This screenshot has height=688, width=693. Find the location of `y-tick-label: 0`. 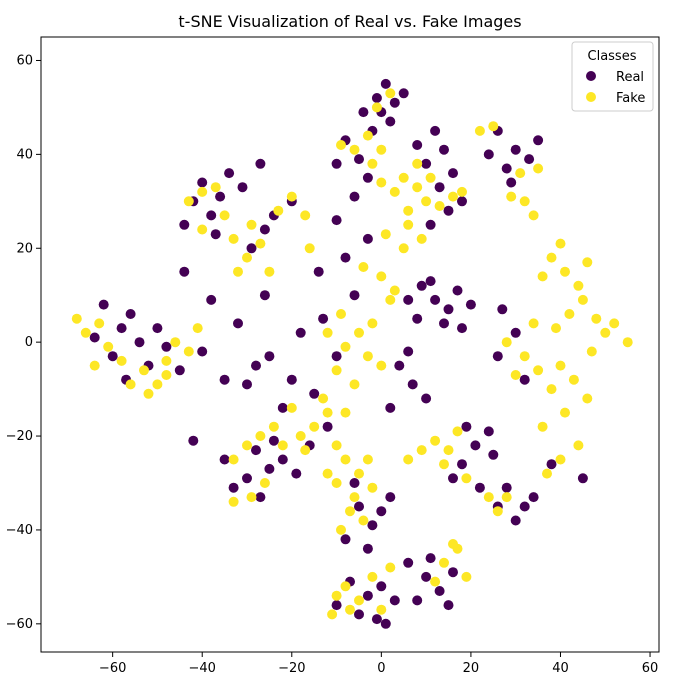

y-tick-label: 0 is located at coordinates (29, 342).